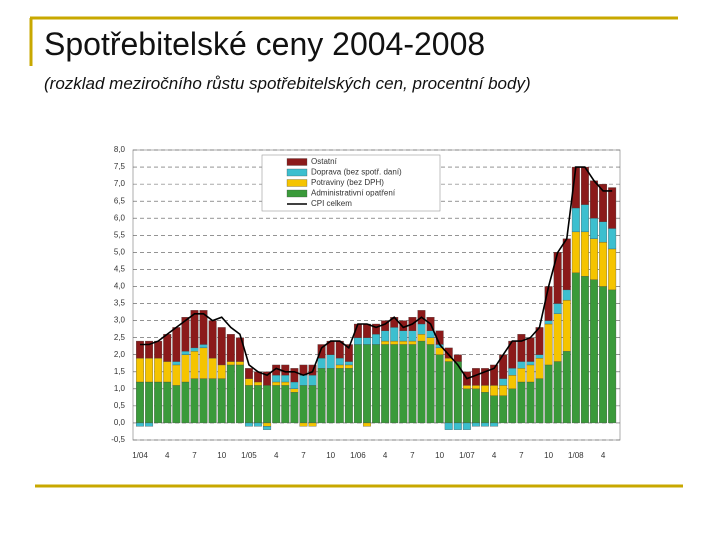  Describe the element at coordinates (265, 44) in the screenshot. I see `title: Spotřebitelské ceny 2004-2008` at that location.